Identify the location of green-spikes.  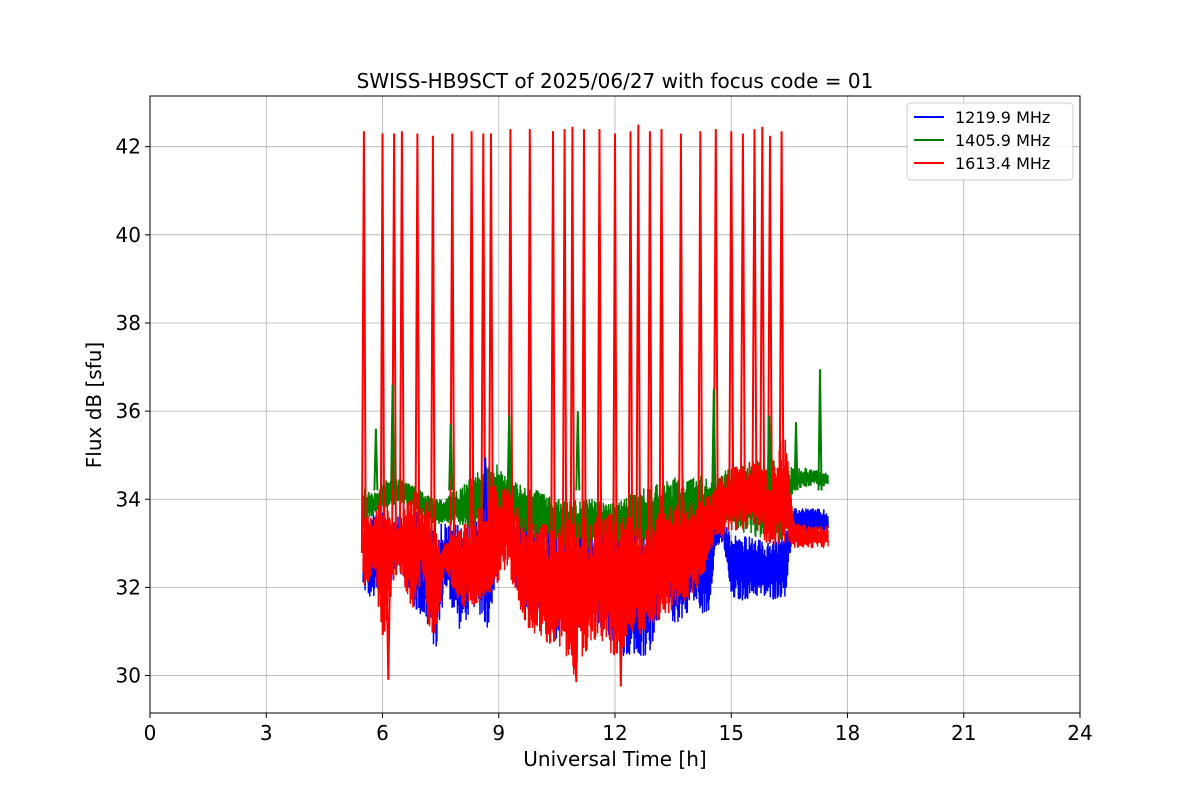
(598, 430).